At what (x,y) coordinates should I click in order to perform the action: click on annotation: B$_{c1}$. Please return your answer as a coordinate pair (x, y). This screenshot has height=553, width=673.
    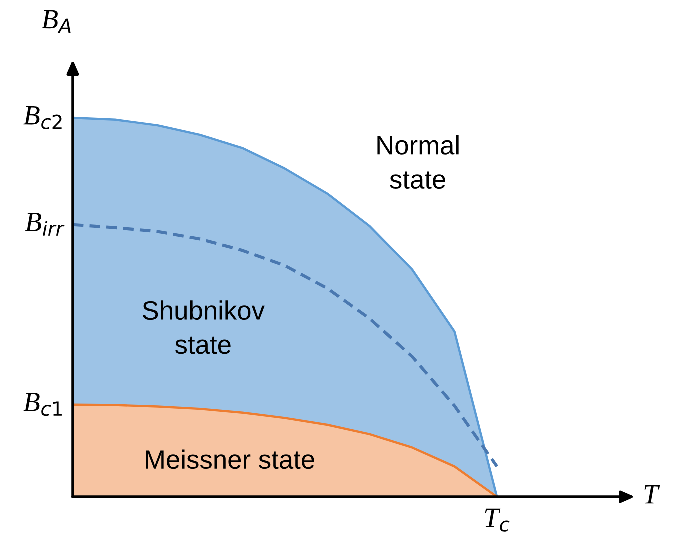
    Looking at the image, I should click on (43, 404).